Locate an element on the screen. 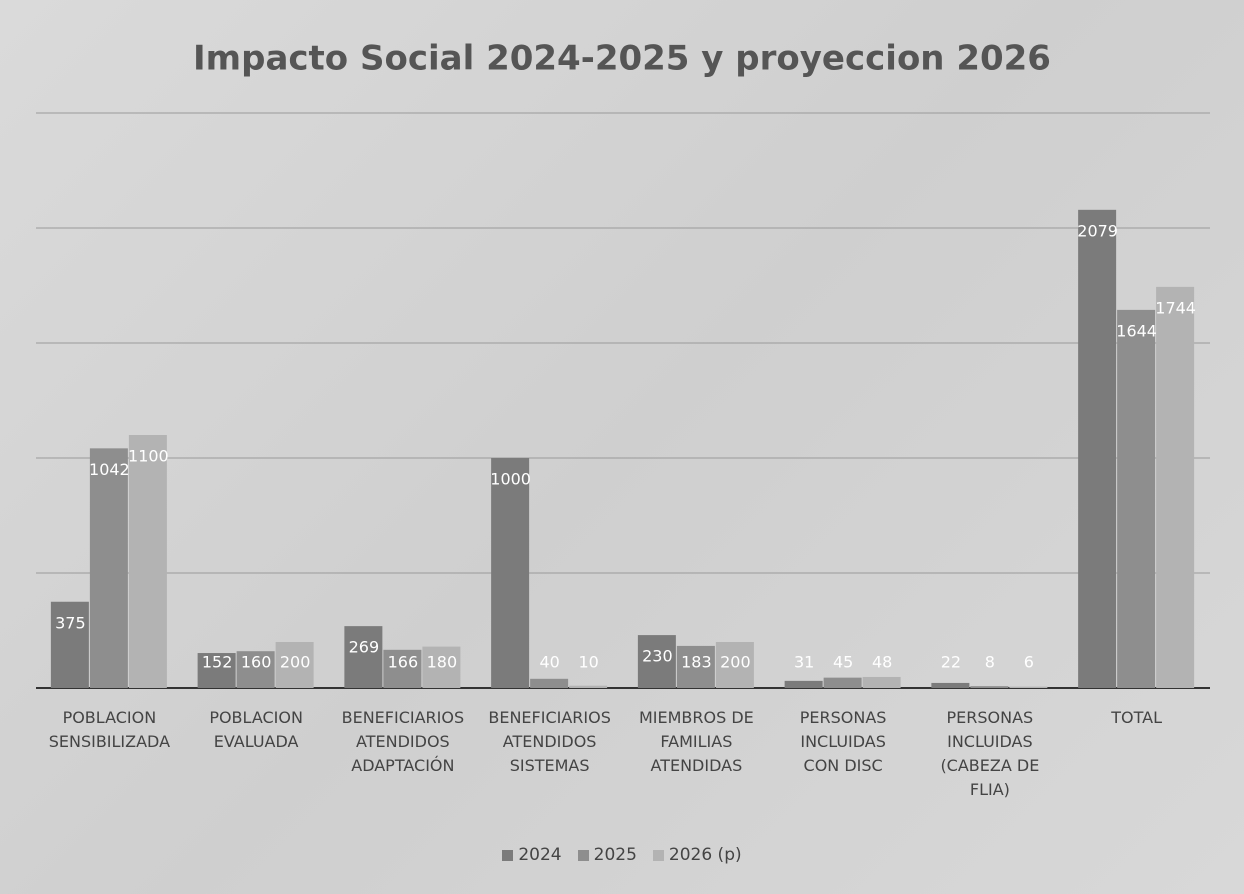 Image resolution: width=1244 pixels, height=894 pixels. value-label: 1744 is located at coordinates (1175, 307).